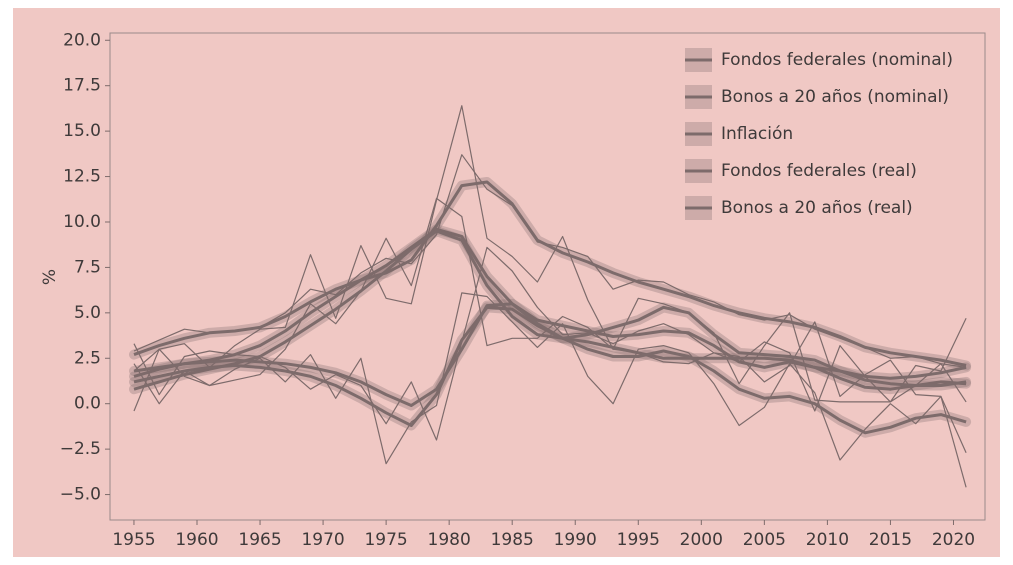  Describe the element at coordinates (87, 404) in the screenshot. I see `y-tick-label: 0.0` at that location.